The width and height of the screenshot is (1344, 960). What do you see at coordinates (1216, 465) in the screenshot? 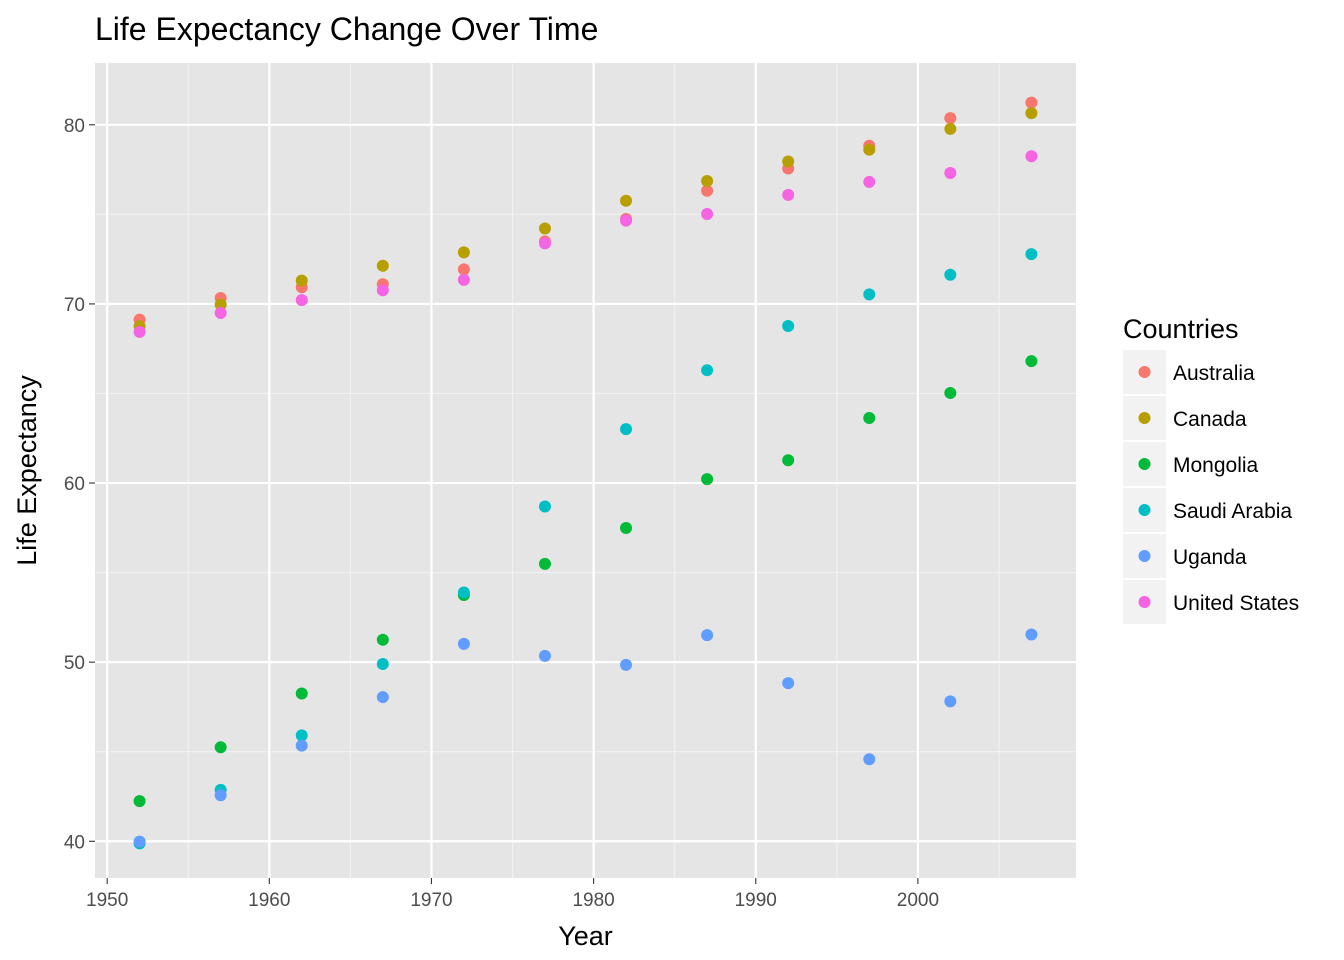
I see `legend-label: Mongolia` at bounding box center [1216, 465].